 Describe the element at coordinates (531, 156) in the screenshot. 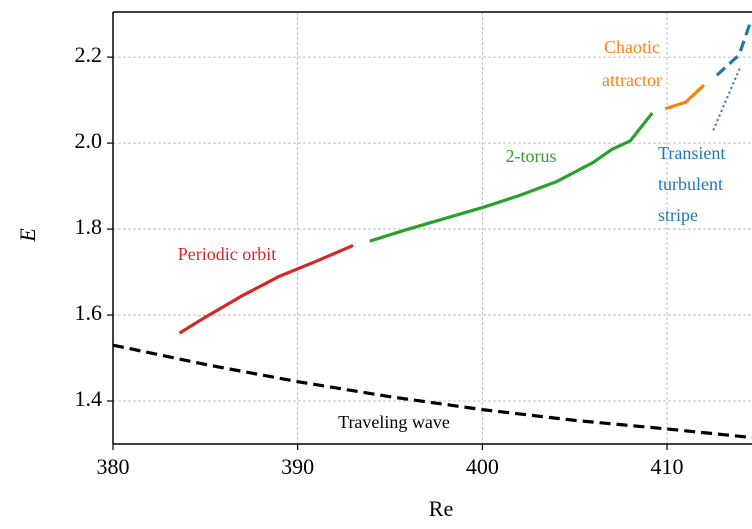

I see `series-label: 2-torus` at that location.